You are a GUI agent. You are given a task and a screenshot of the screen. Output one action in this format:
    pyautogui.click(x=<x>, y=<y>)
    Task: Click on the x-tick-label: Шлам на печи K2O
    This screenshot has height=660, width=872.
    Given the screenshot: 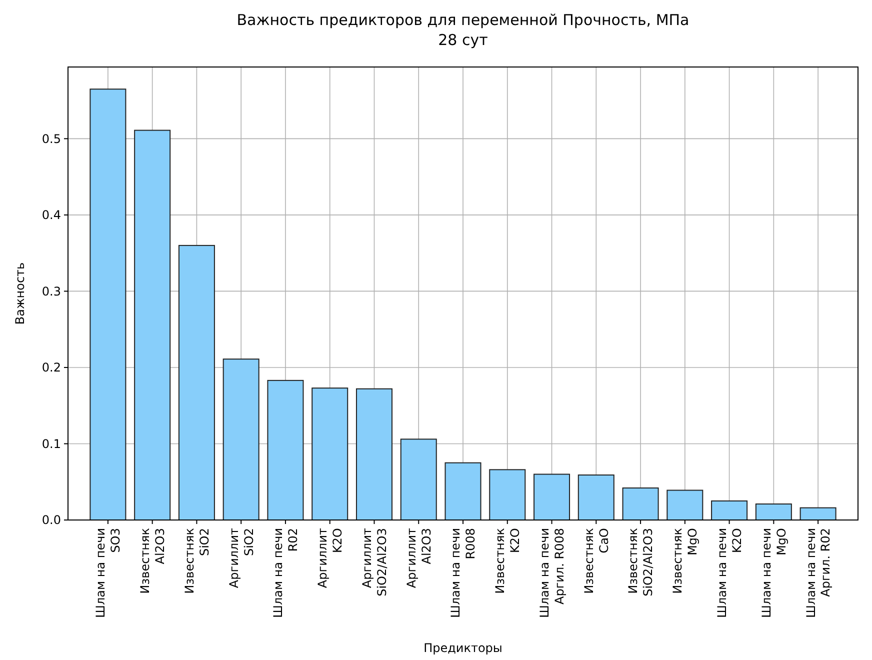 What is the action you would take?
    pyautogui.click(x=729, y=573)
    